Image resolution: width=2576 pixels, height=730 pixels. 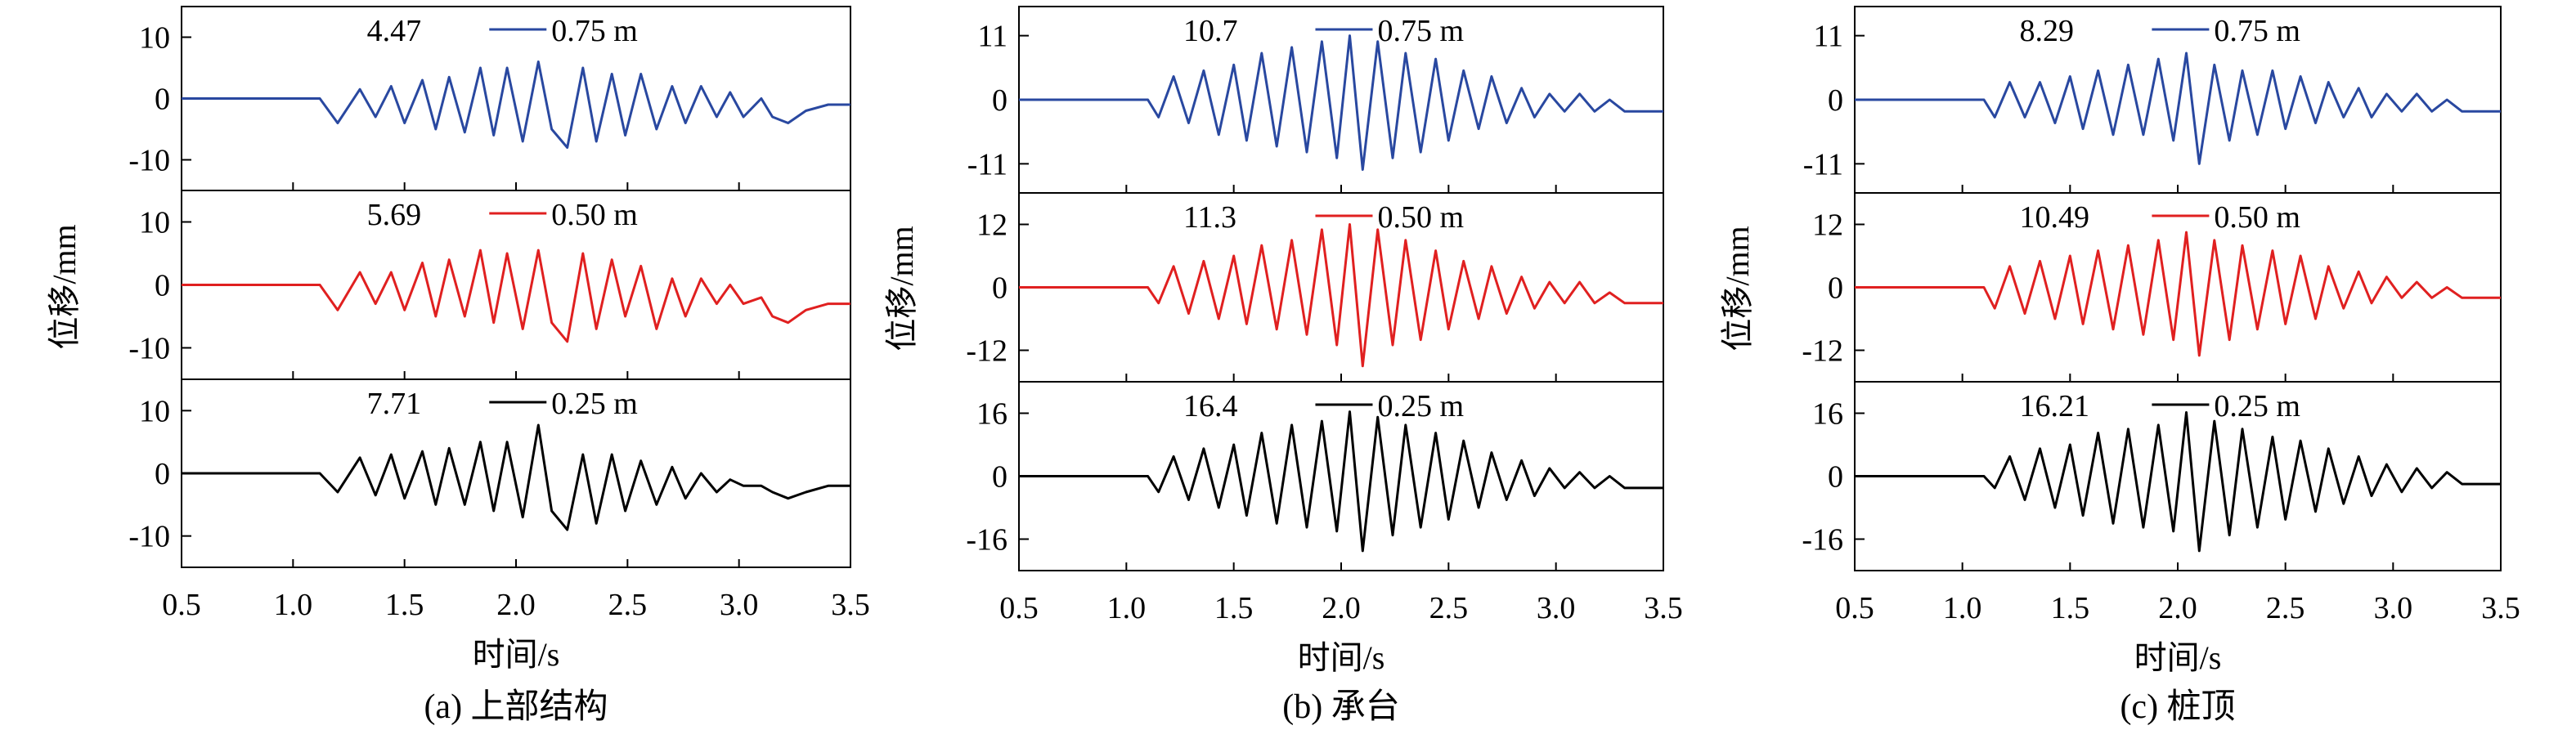 I want to click on figure-caption: (c) 桩顶, so click(x=2177, y=707).